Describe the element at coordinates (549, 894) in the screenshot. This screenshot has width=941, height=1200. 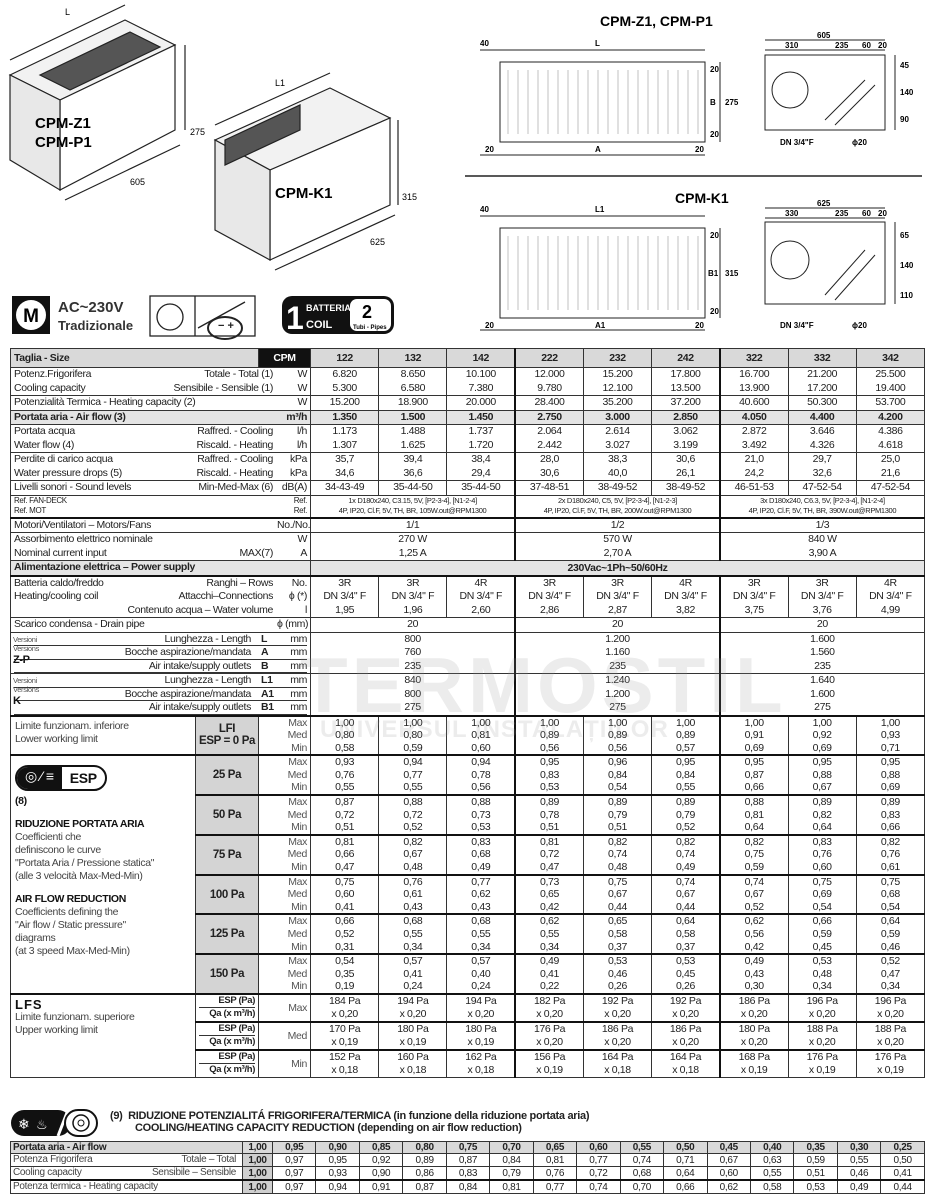
I see `coefficient-cell: 0,73 0,65 0,42` at that location.